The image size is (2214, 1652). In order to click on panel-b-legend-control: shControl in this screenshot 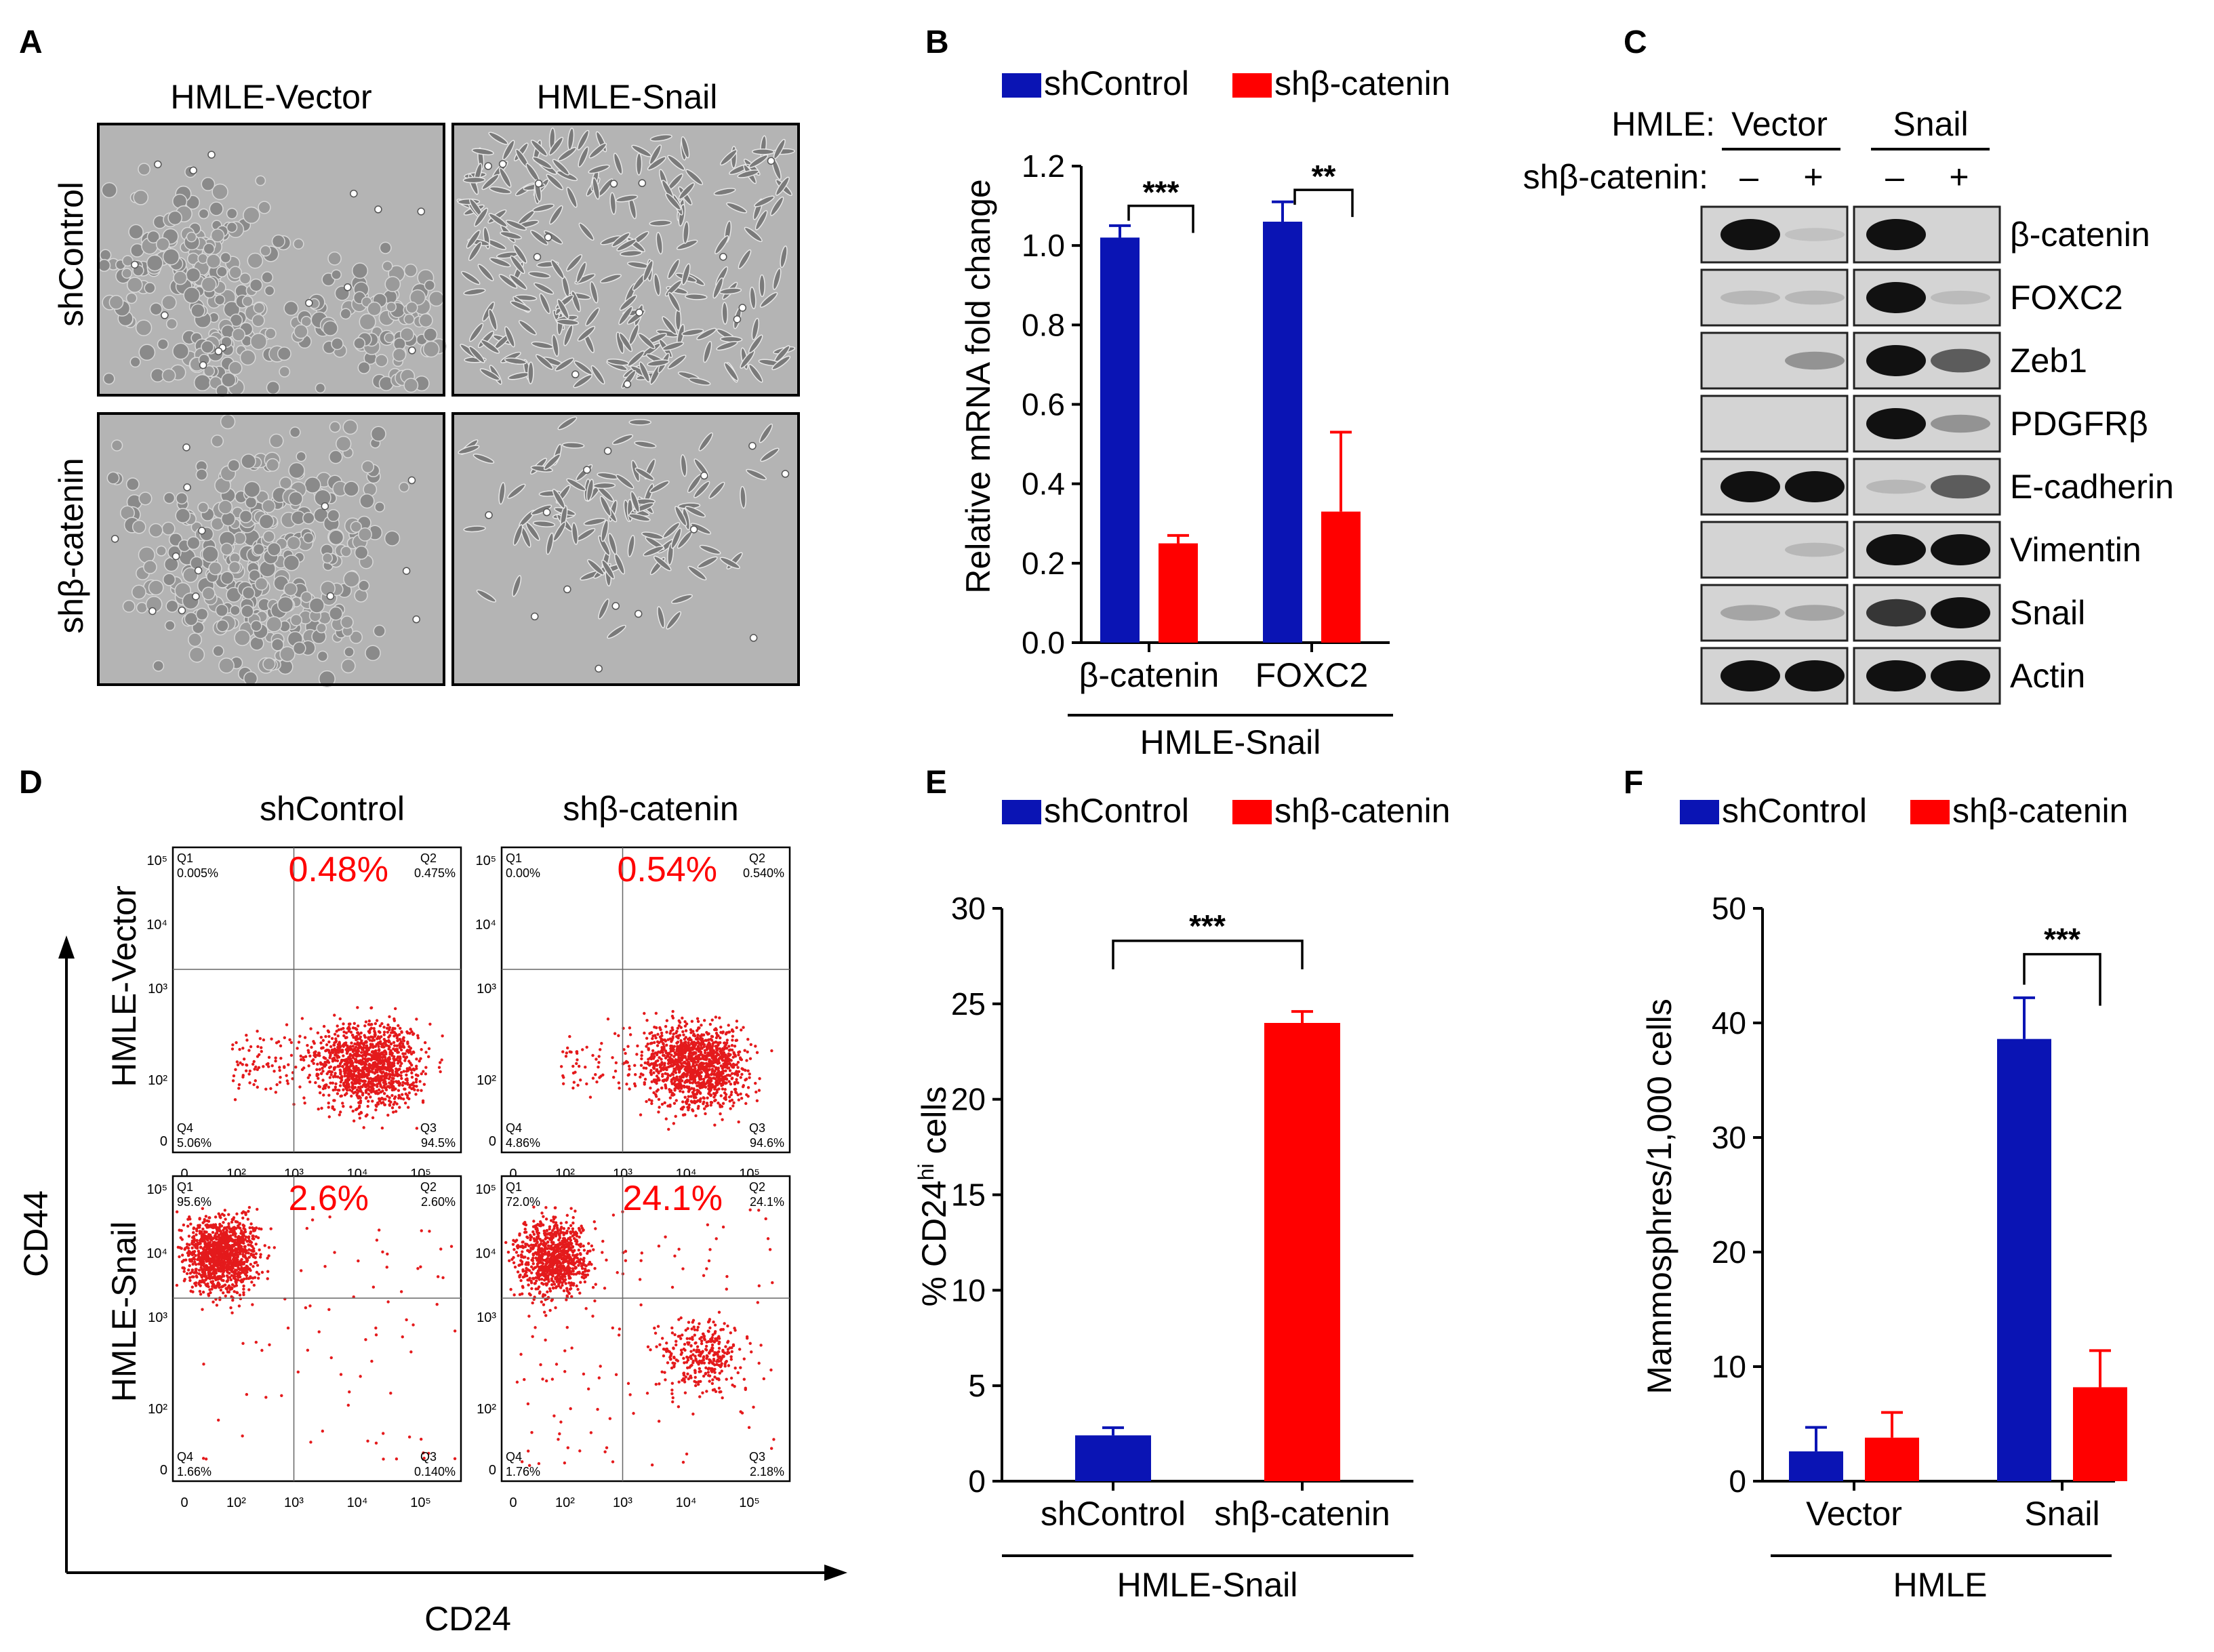, I will do `click(1116, 83)`.